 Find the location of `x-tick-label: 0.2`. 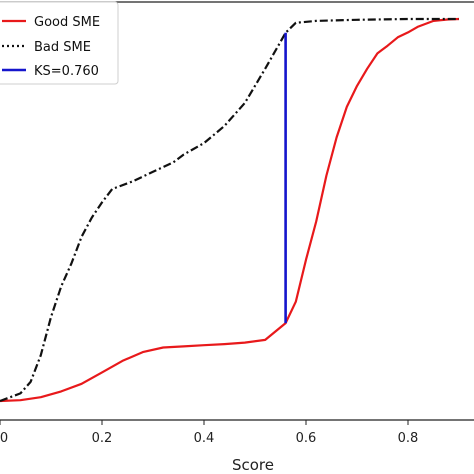

x-tick-label: 0.2 is located at coordinates (102, 438).